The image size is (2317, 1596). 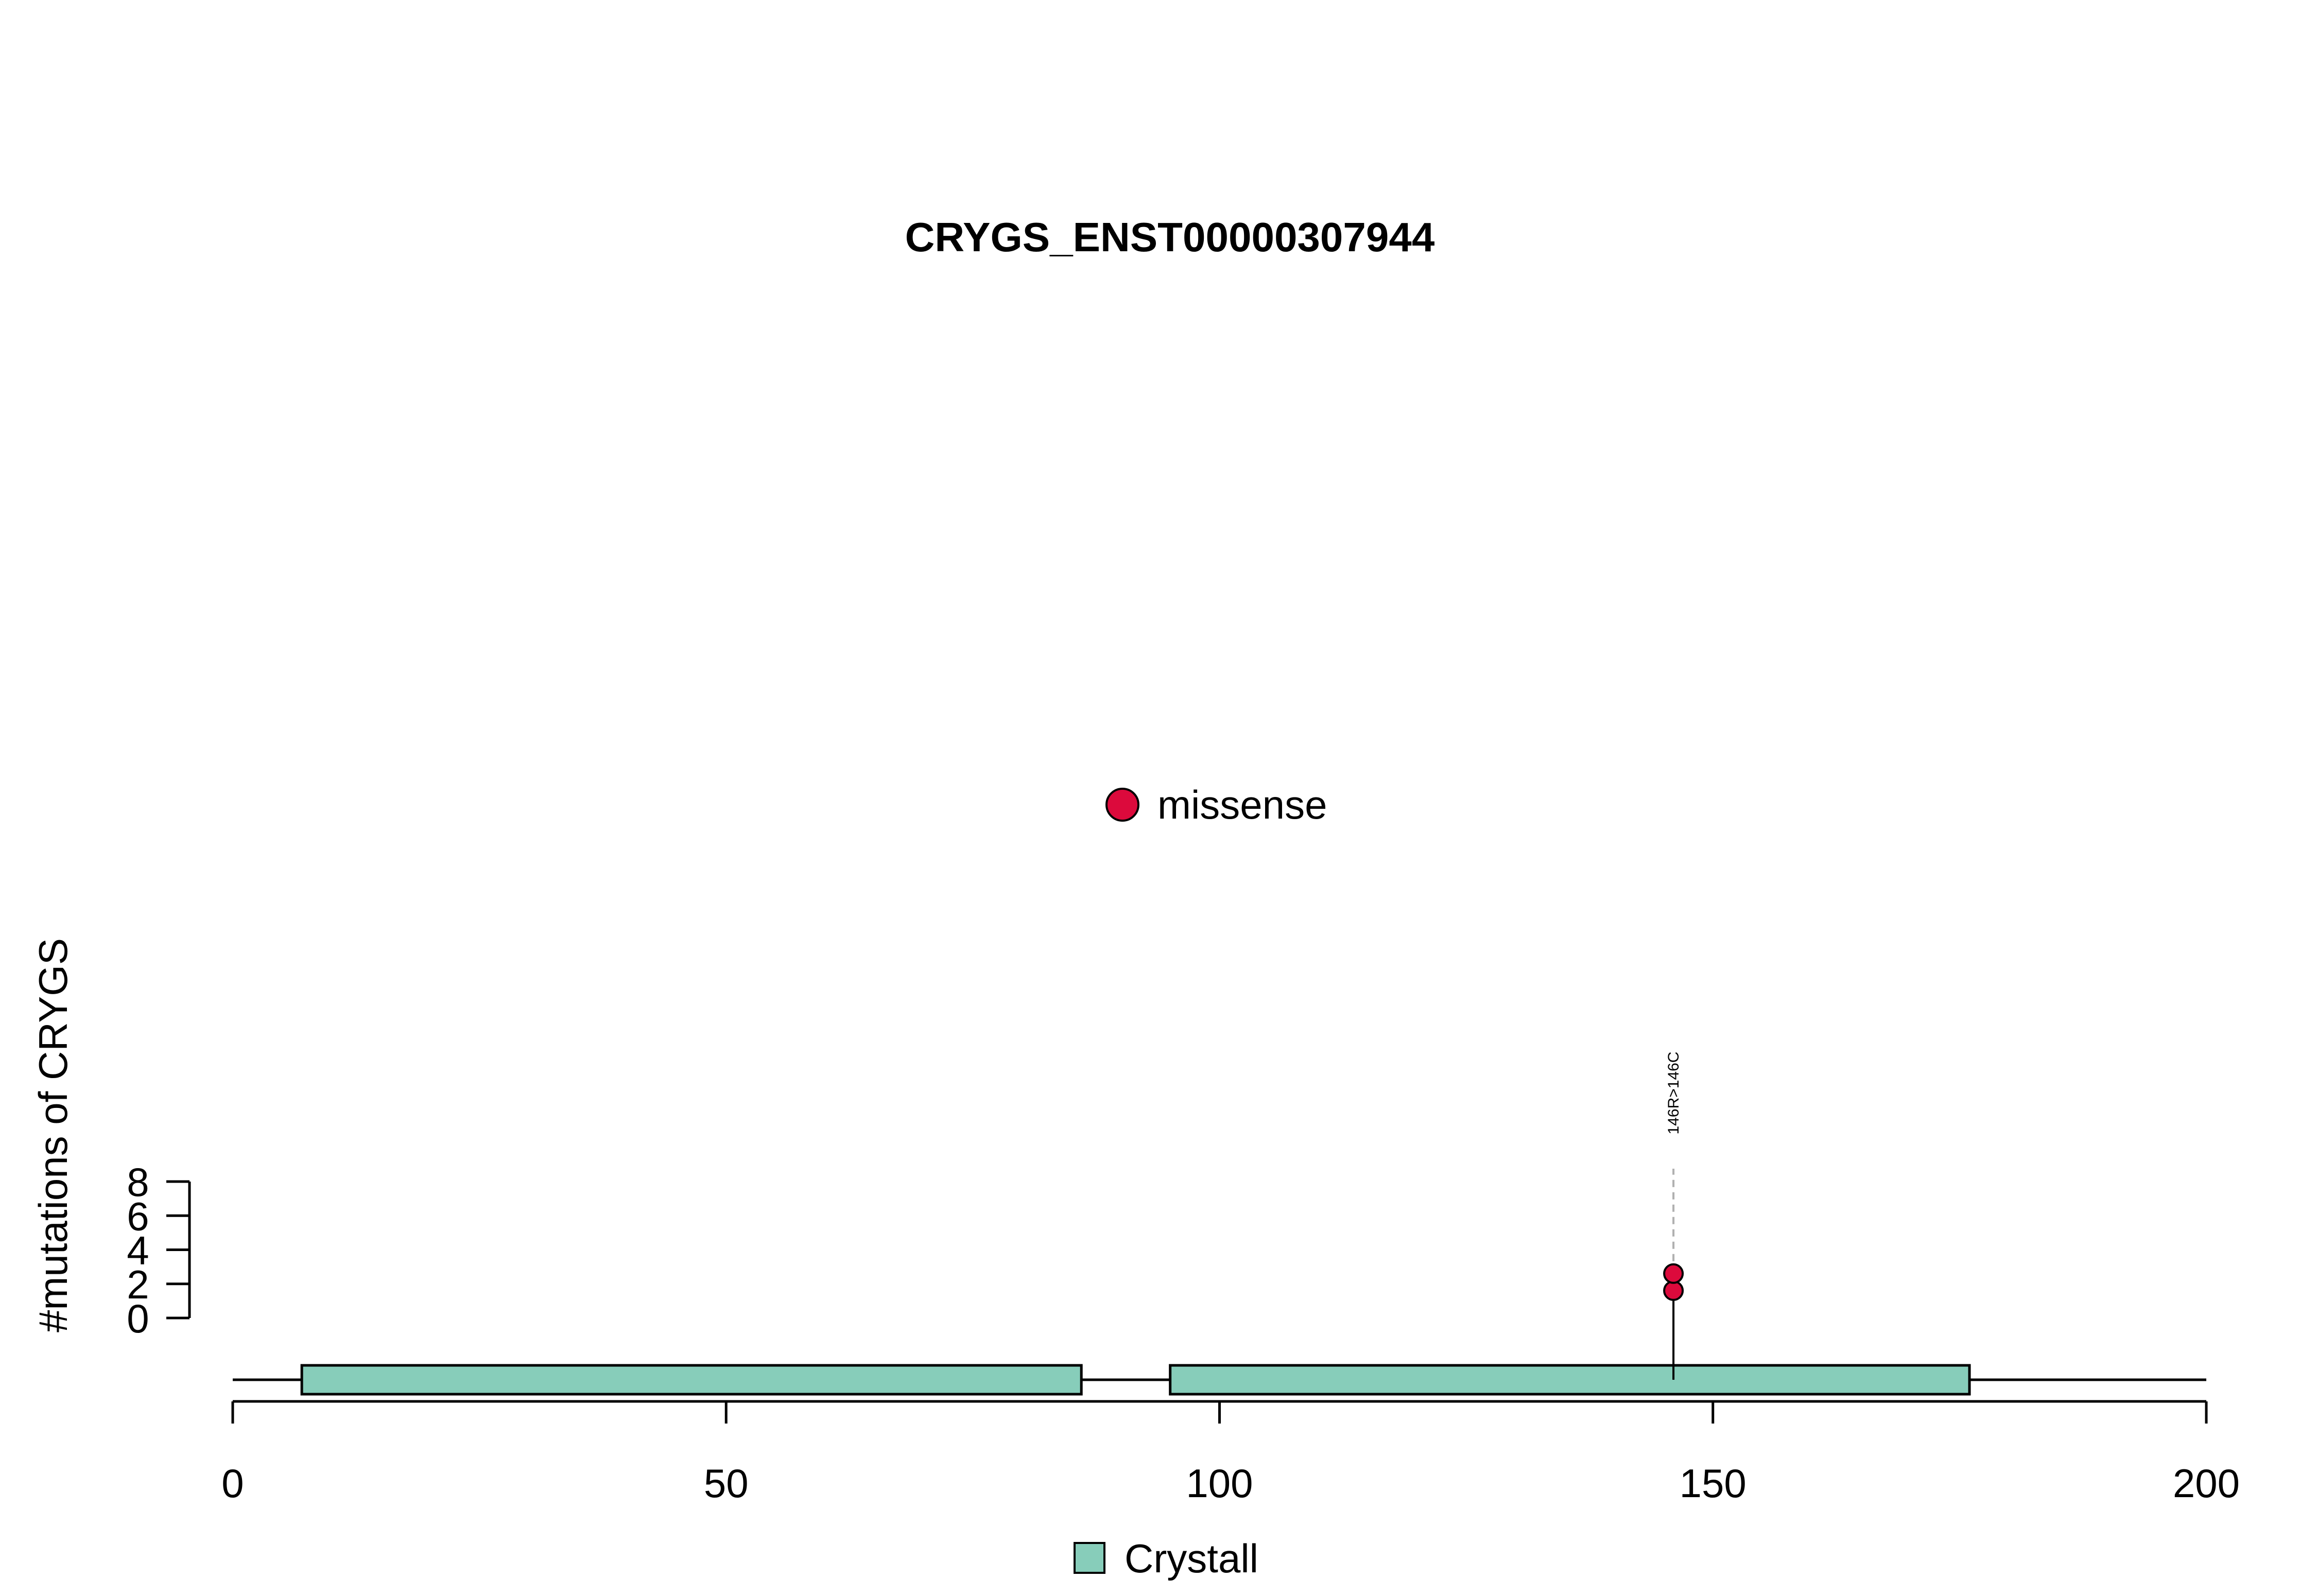 I want to click on domain-boxes, so click(x=1135, y=1380).